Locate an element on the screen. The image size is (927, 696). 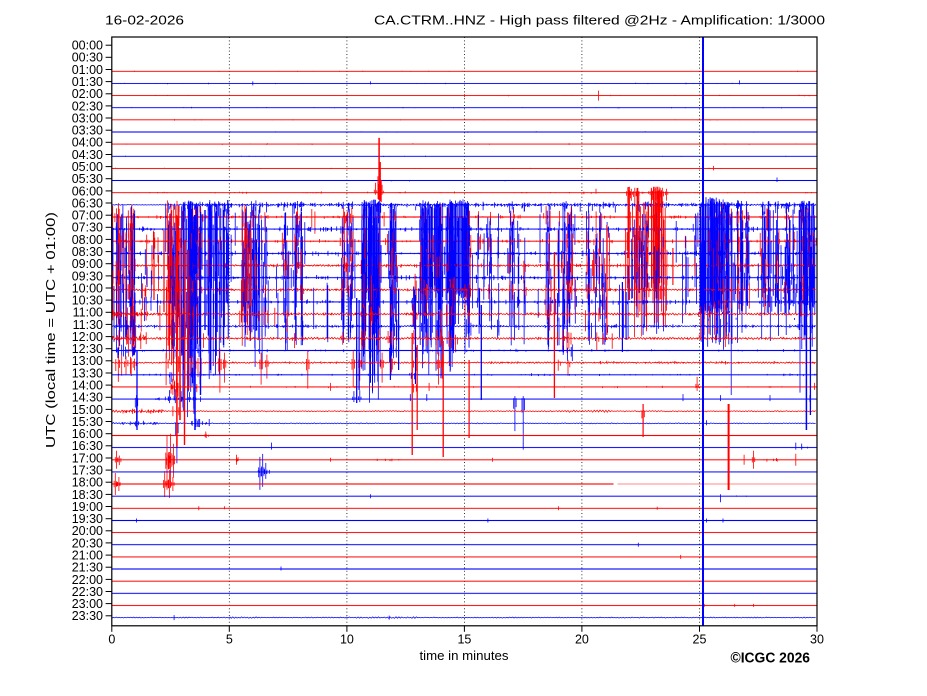
svg-text: 5 is located at coordinates (229, 640).